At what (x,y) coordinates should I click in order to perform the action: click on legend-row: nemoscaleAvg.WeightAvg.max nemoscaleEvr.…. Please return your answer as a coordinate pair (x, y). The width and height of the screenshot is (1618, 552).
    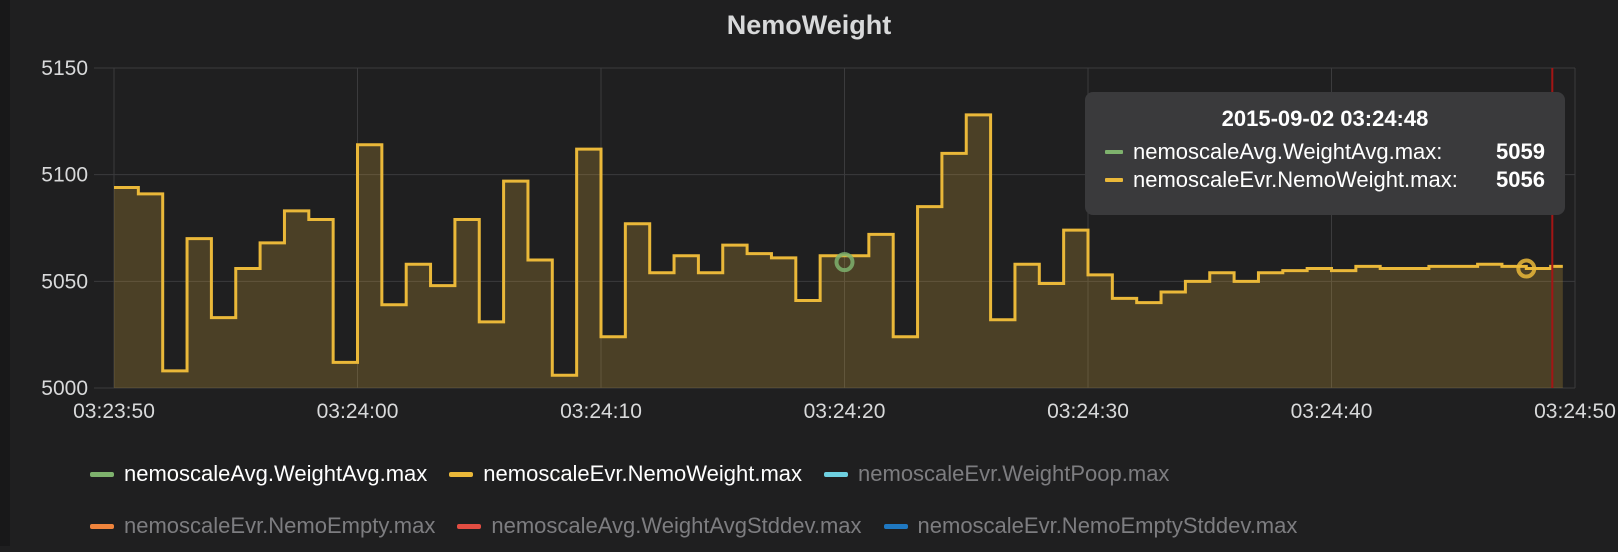
    Looking at the image, I should click on (840, 474).